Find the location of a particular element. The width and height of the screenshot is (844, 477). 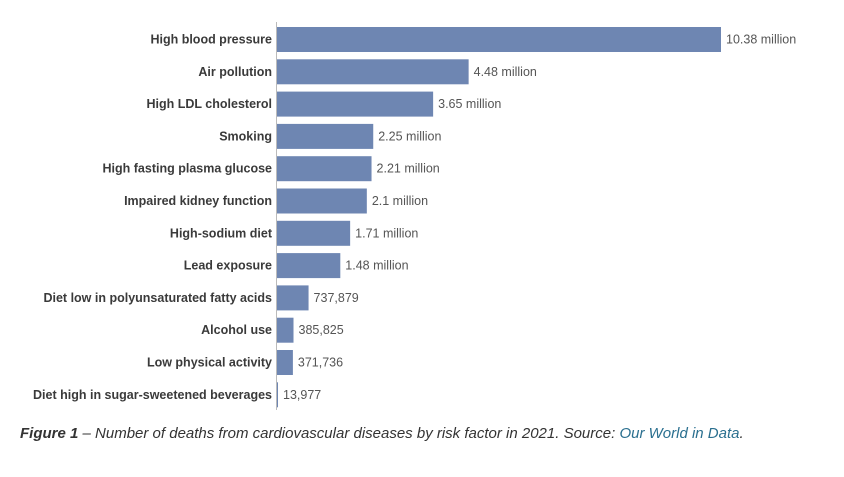

category-label: Impaired kidney function is located at coordinates (198, 201).